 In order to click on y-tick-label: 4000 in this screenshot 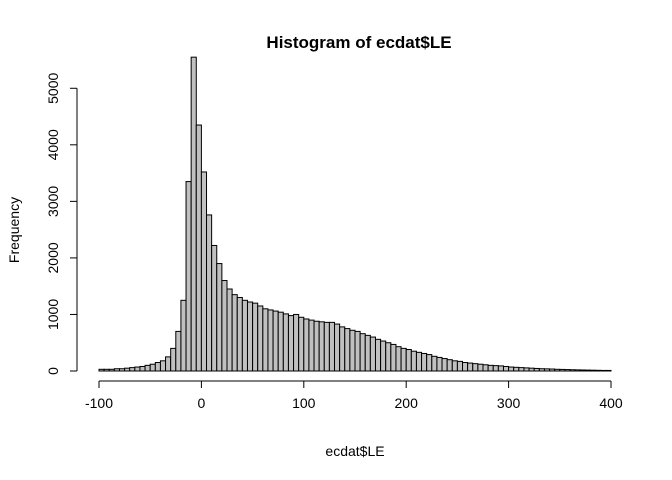, I will do `click(53, 144)`.